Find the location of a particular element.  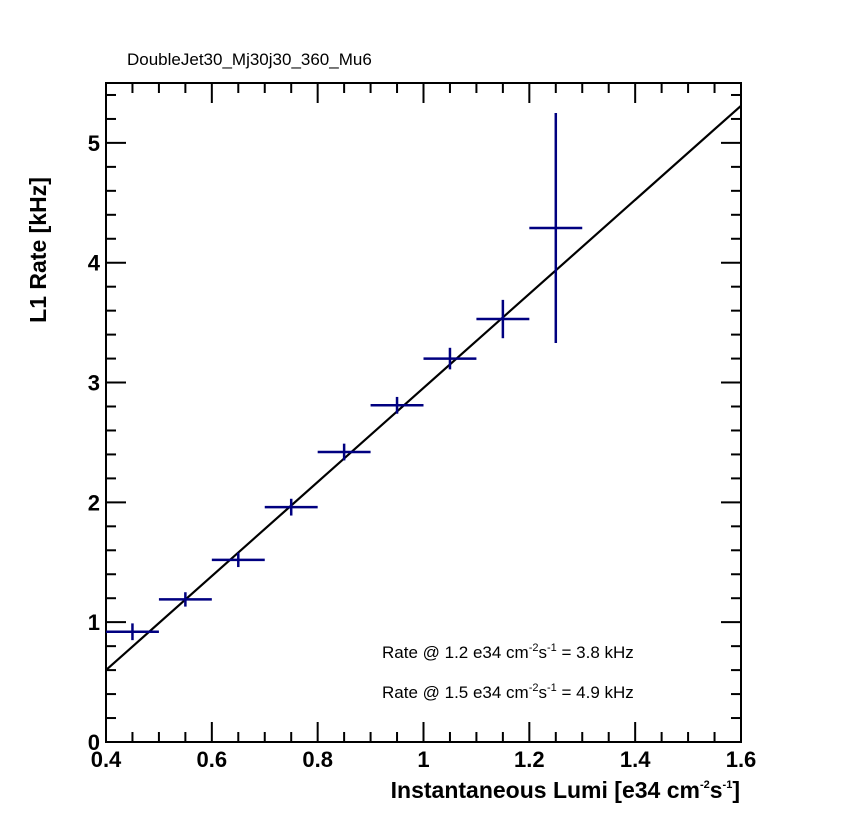

x-tick-labels: 0.4 0.6 0.8 1 1.2 1.4 1.6 is located at coordinates (424, 759).